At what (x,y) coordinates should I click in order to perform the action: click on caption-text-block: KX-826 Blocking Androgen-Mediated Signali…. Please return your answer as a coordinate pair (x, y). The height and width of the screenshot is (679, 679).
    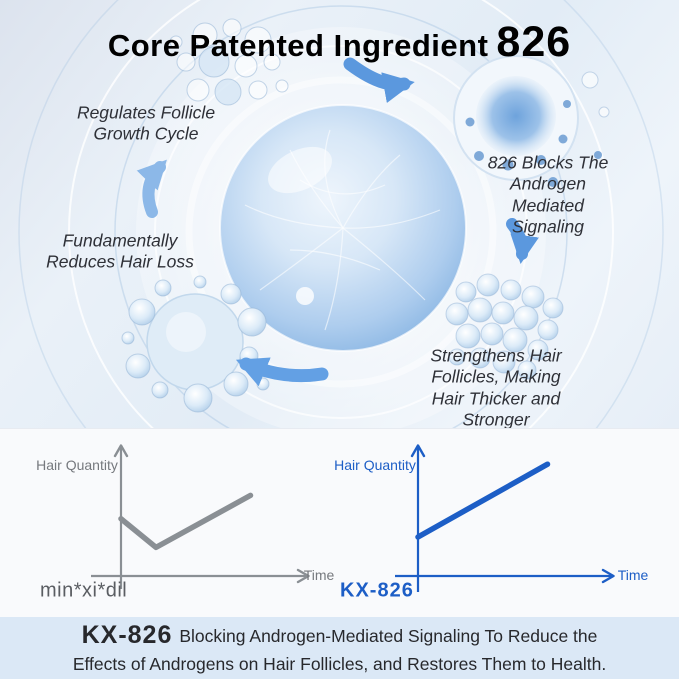
    Looking at the image, I should click on (340, 647).